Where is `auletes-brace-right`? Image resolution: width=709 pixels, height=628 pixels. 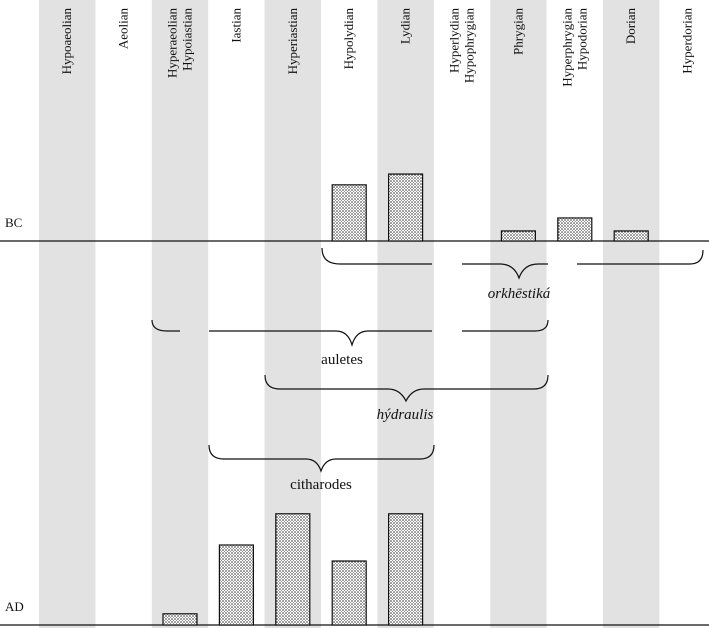
auletes-brace-right is located at coordinates (505, 325).